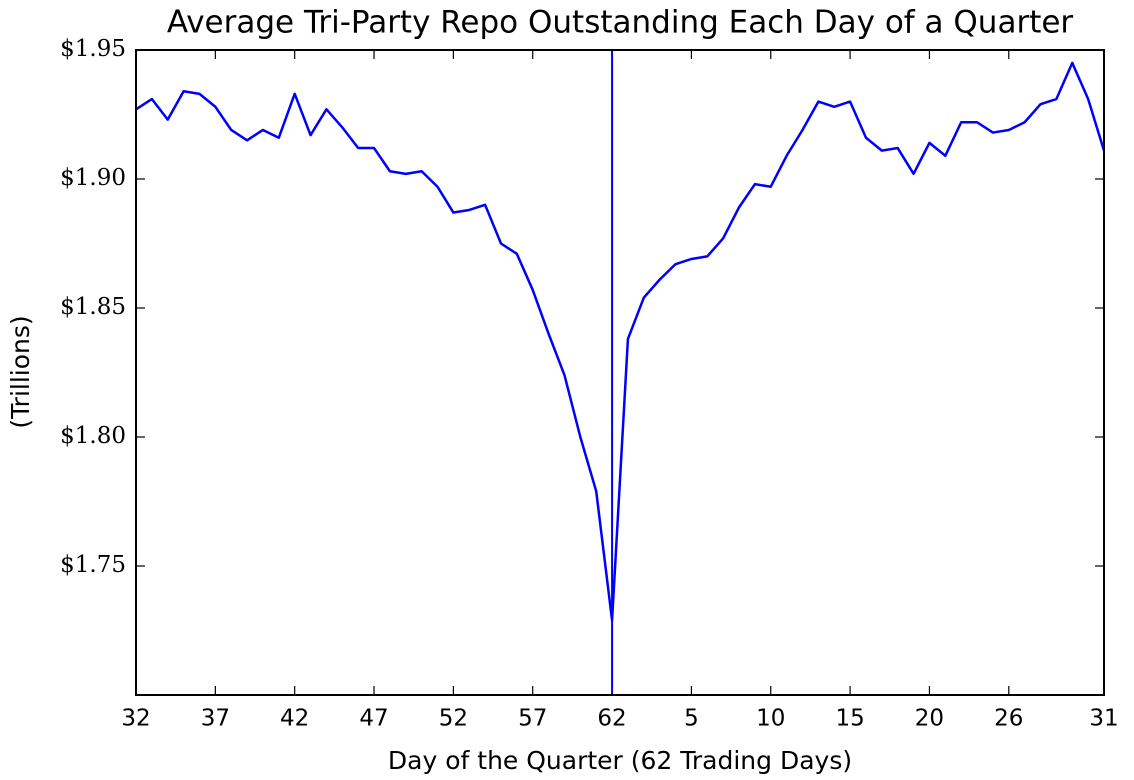 The image size is (1134, 780). What do you see at coordinates (294, 719) in the screenshot?
I see `x-tick-label: 42` at bounding box center [294, 719].